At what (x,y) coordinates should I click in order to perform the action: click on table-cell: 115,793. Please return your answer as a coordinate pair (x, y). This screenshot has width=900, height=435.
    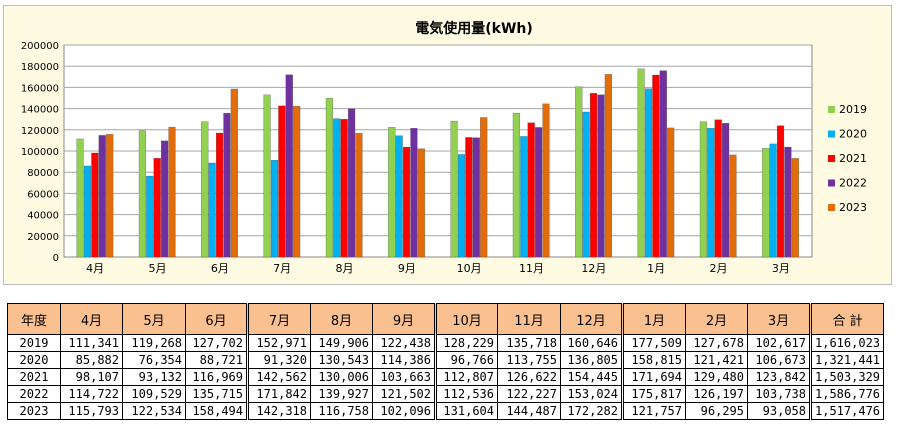
    Looking at the image, I should click on (91, 411).